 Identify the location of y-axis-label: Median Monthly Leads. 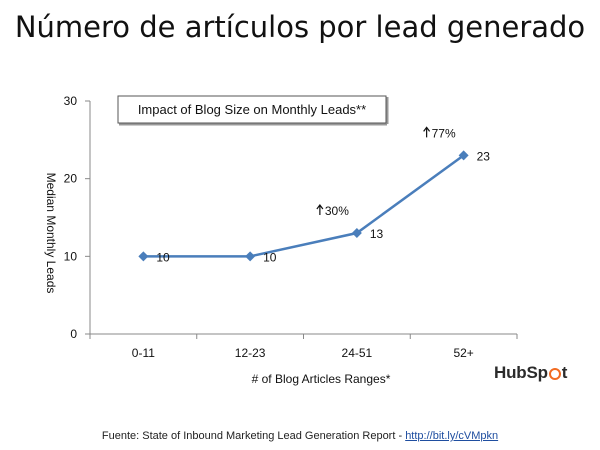
(51, 233).